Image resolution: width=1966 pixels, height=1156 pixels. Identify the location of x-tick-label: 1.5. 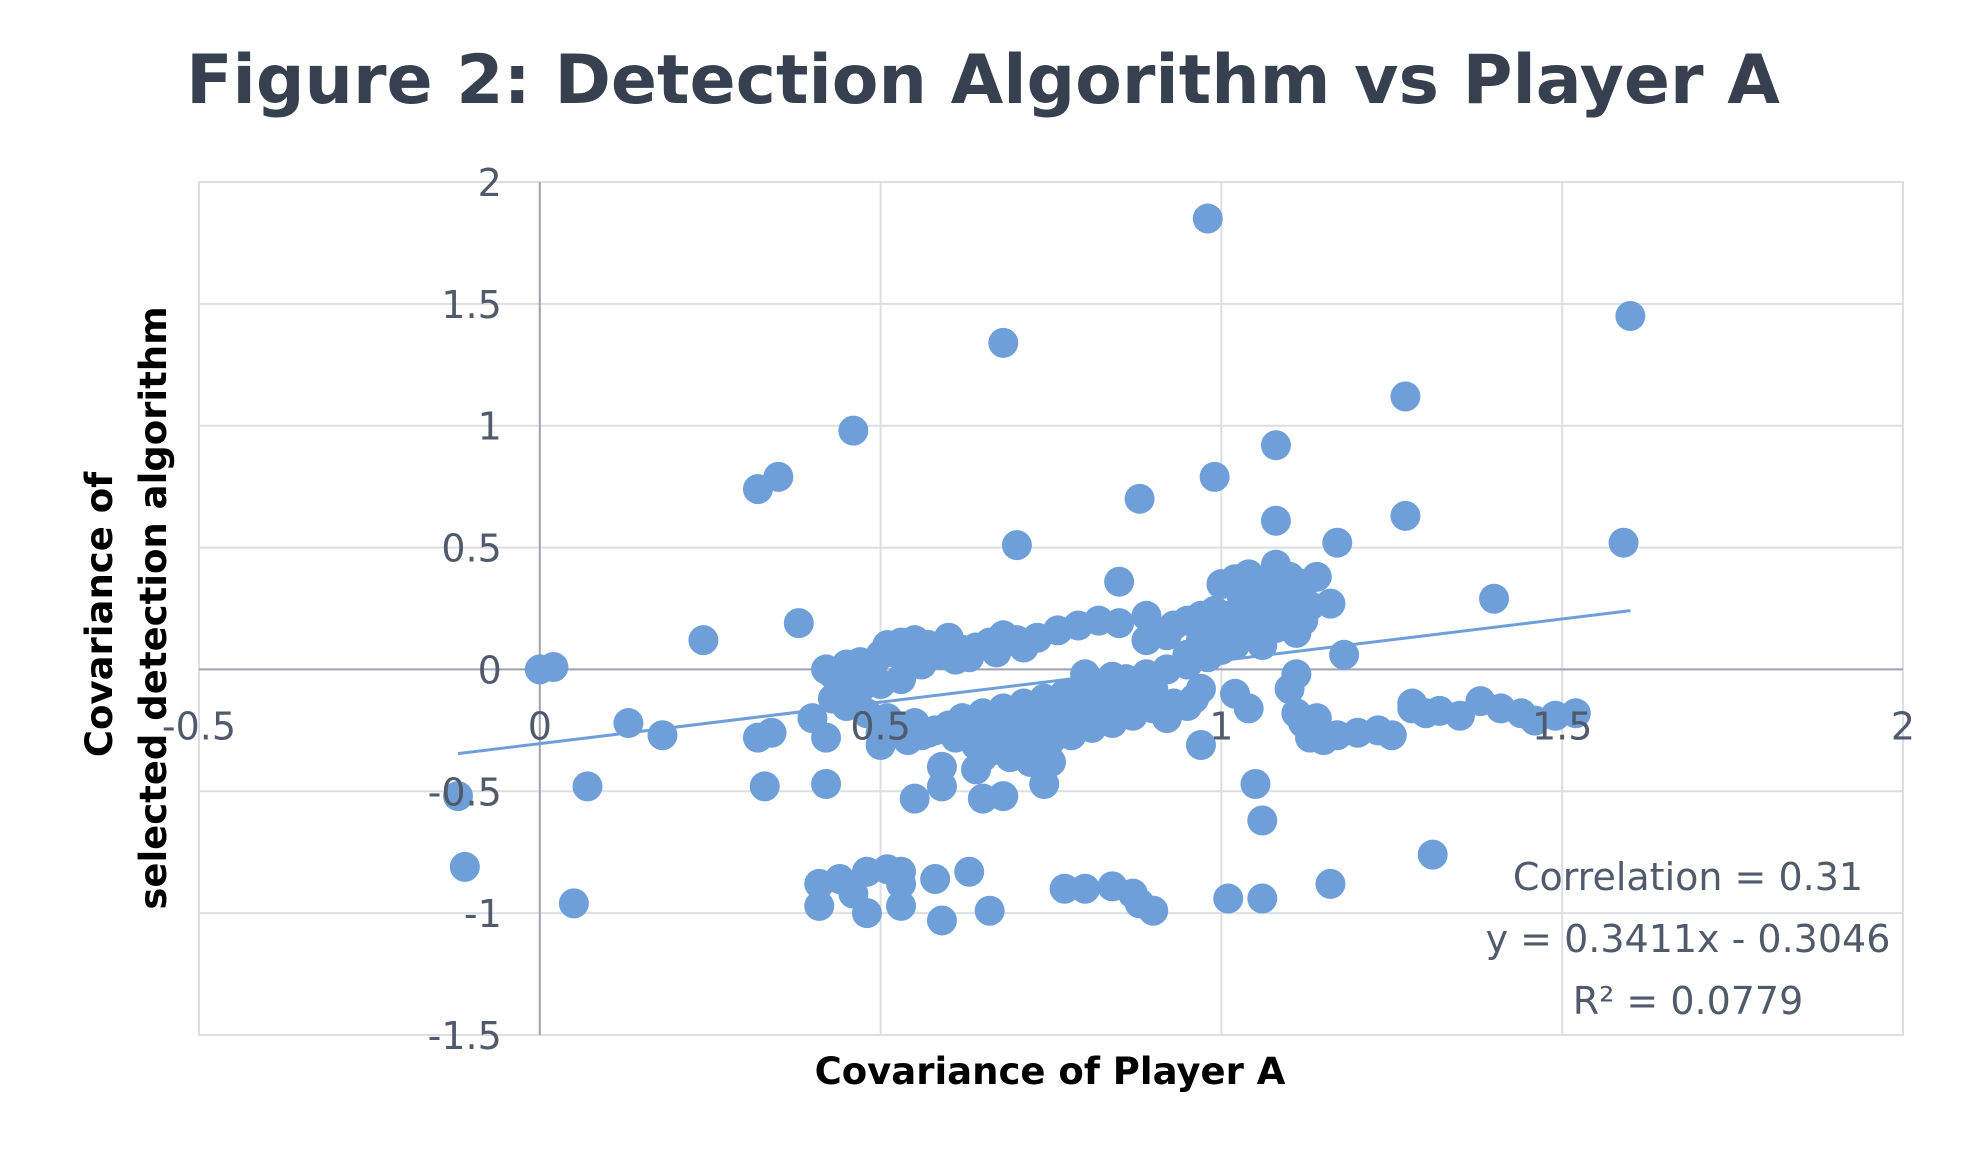
(1562, 726).